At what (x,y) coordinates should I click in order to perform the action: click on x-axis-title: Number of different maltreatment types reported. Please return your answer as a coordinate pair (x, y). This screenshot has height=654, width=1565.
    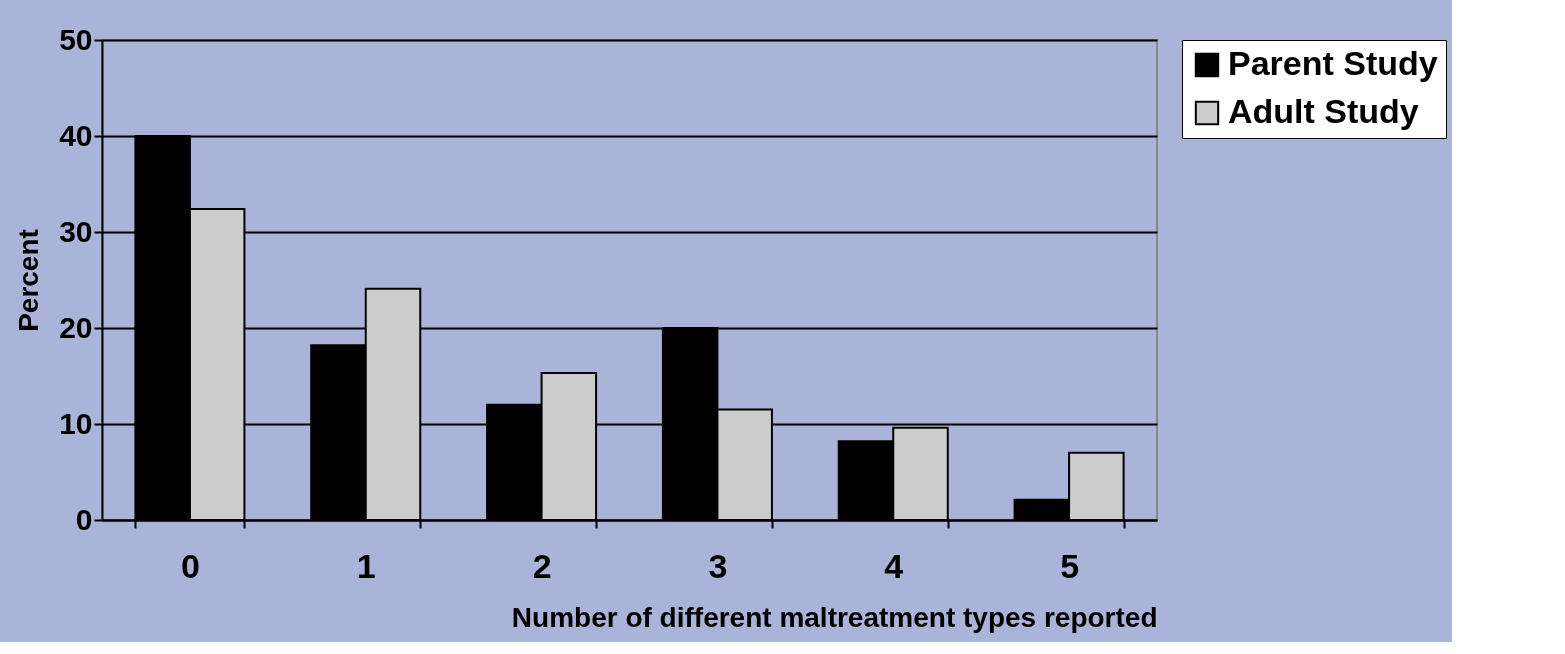
    Looking at the image, I should click on (834, 617).